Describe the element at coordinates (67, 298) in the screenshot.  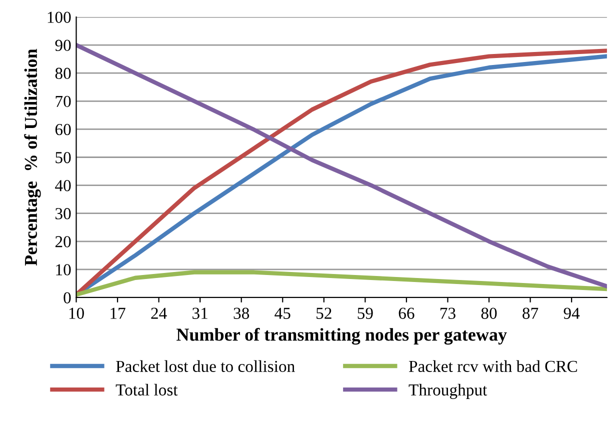
I see `y-tick-label: 0` at that location.